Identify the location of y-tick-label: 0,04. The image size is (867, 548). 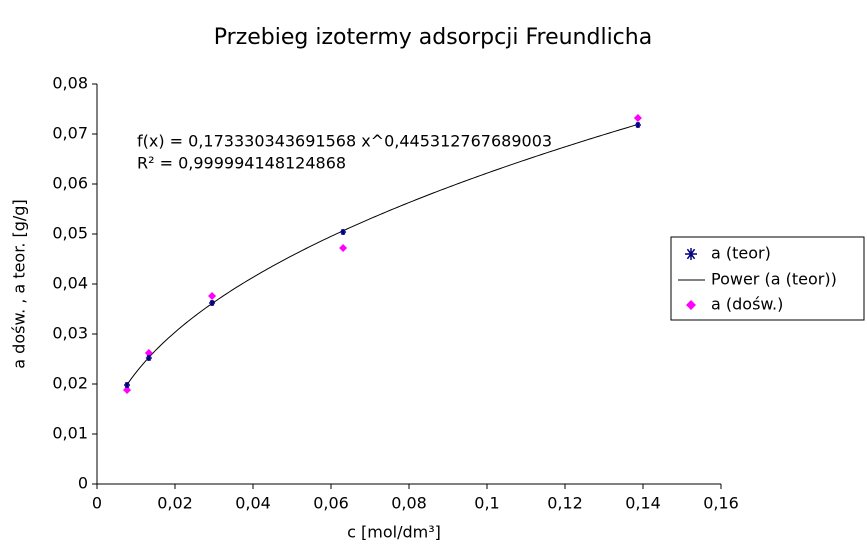
(70, 283).